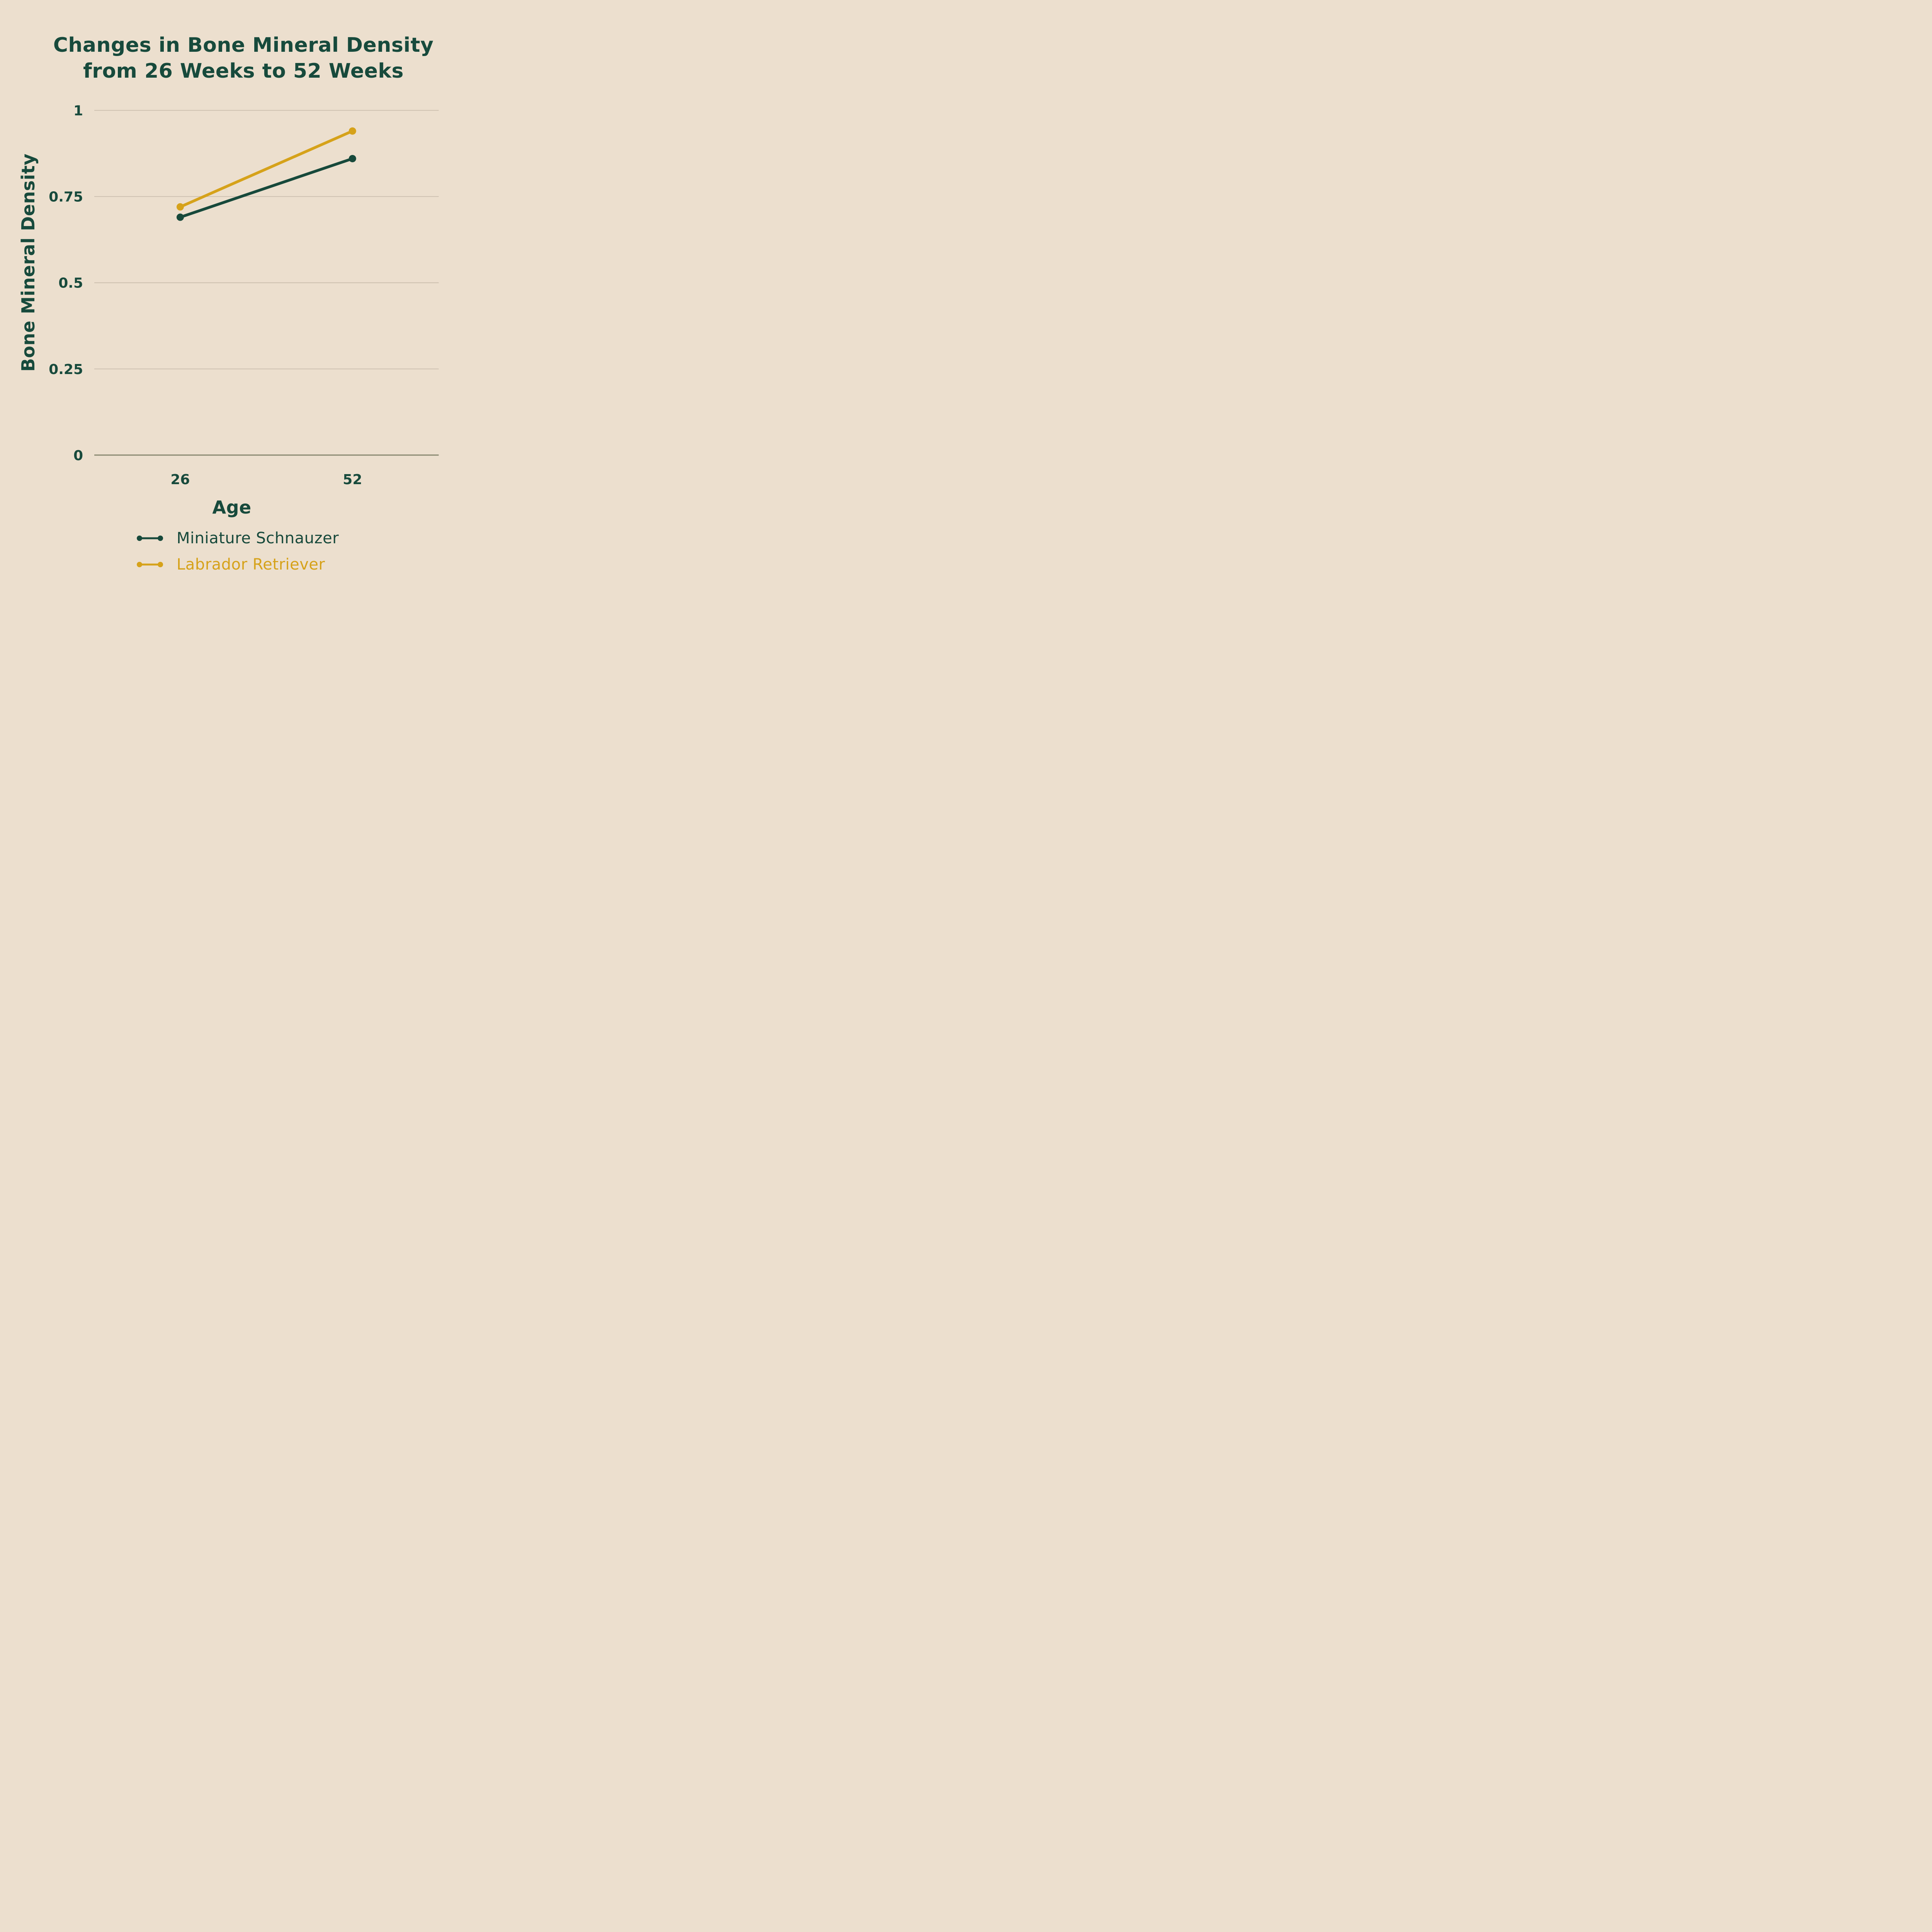 This screenshot has height=1932, width=1932. What do you see at coordinates (66, 197) in the screenshot?
I see `y-tick-label-0.75: 0.75` at bounding box center [66, 197].